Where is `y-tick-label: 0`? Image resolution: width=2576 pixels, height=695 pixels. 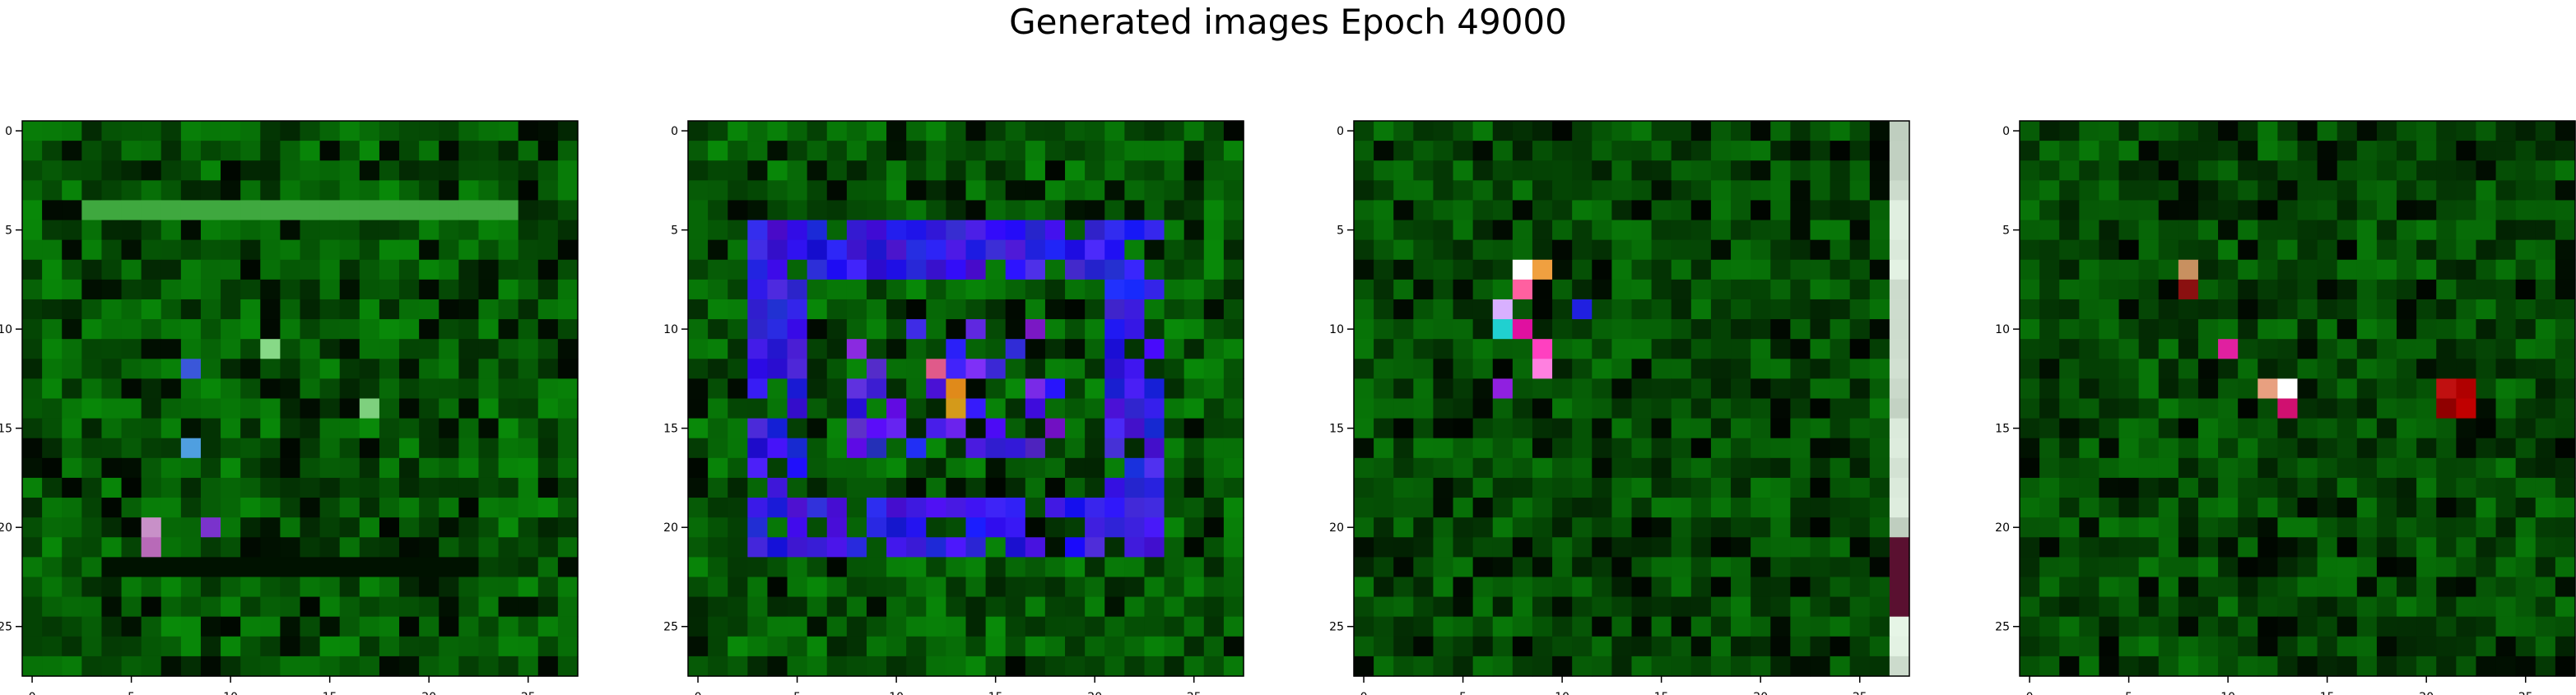
y-tick-label: 0 is located at coordinates (2006, 131).